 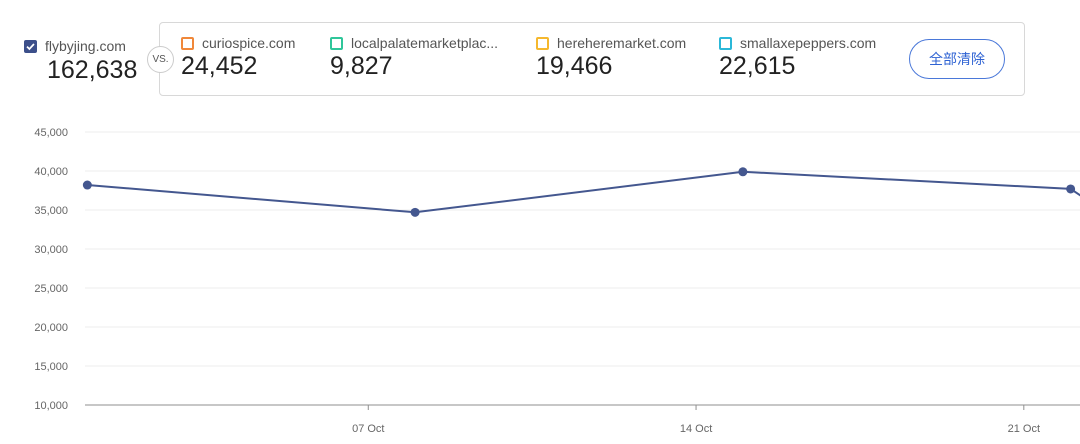 What do you see at coordinates (51, 250) in the screenshot?
I see `y-tick-label: 30,000` at bounding box center [51, 250].